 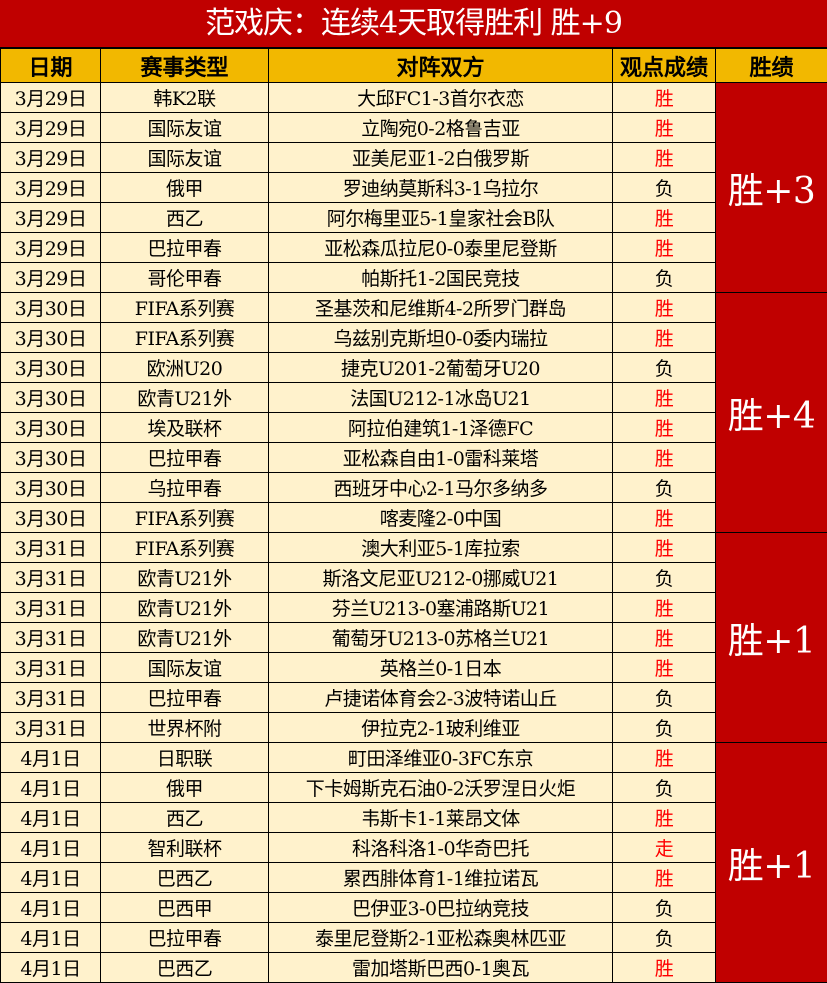 What do you see at coordinates (50, 65) in the screenshot?
I see `header-date: 日期` at bounding box center [50, 65].